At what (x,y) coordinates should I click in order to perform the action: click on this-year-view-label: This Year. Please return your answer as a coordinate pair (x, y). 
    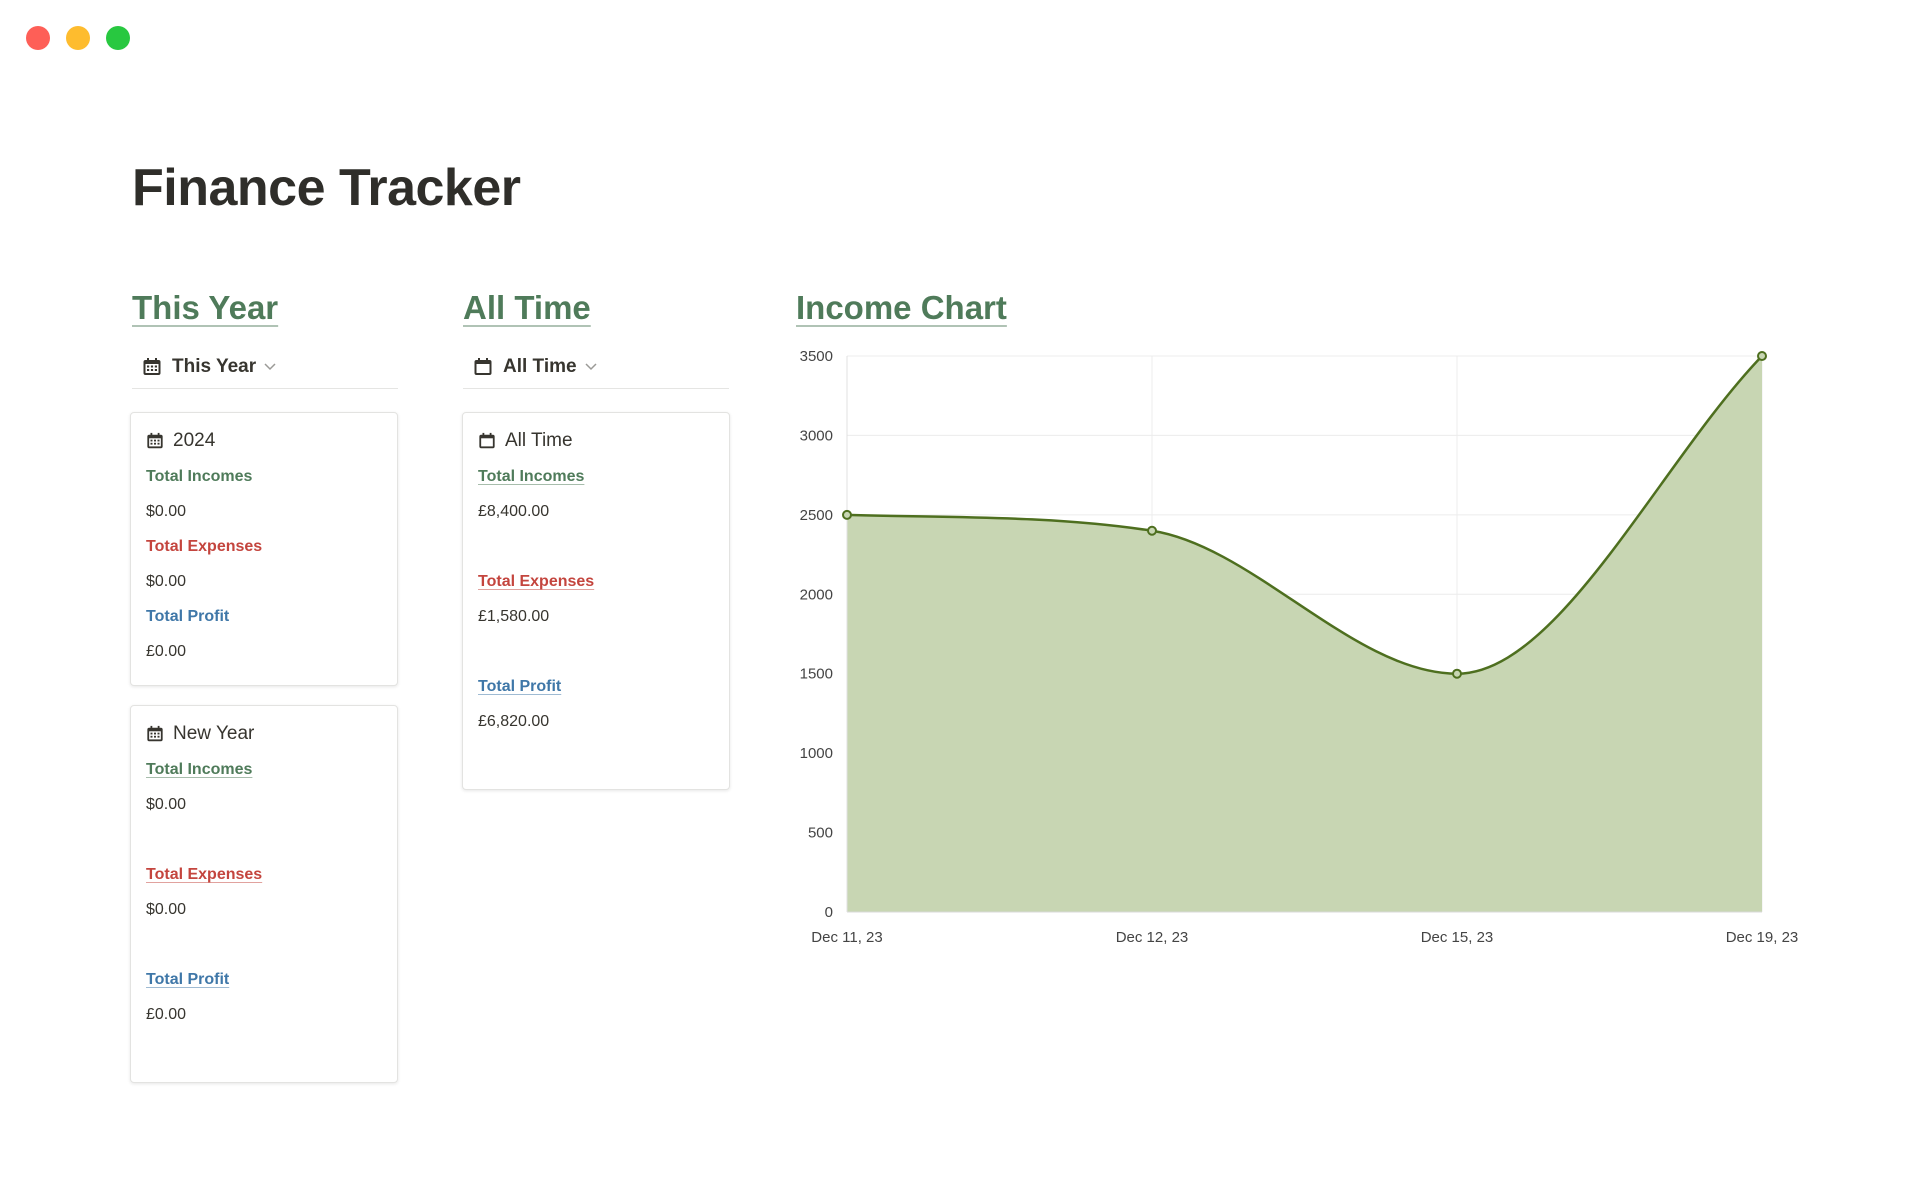
    Looking at the image, I should click on (214, 366).